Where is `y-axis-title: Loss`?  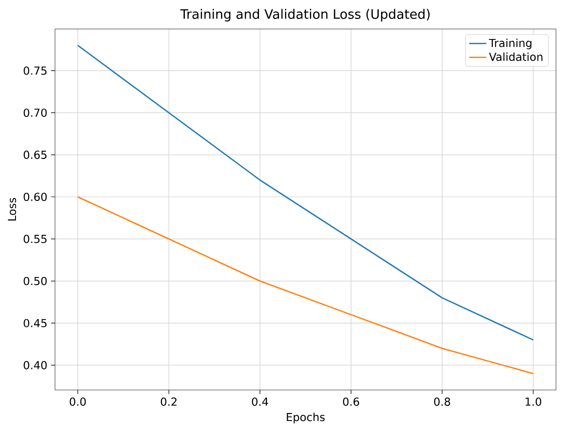
y-axis-title: Loss is located at coordinates (12, 209).